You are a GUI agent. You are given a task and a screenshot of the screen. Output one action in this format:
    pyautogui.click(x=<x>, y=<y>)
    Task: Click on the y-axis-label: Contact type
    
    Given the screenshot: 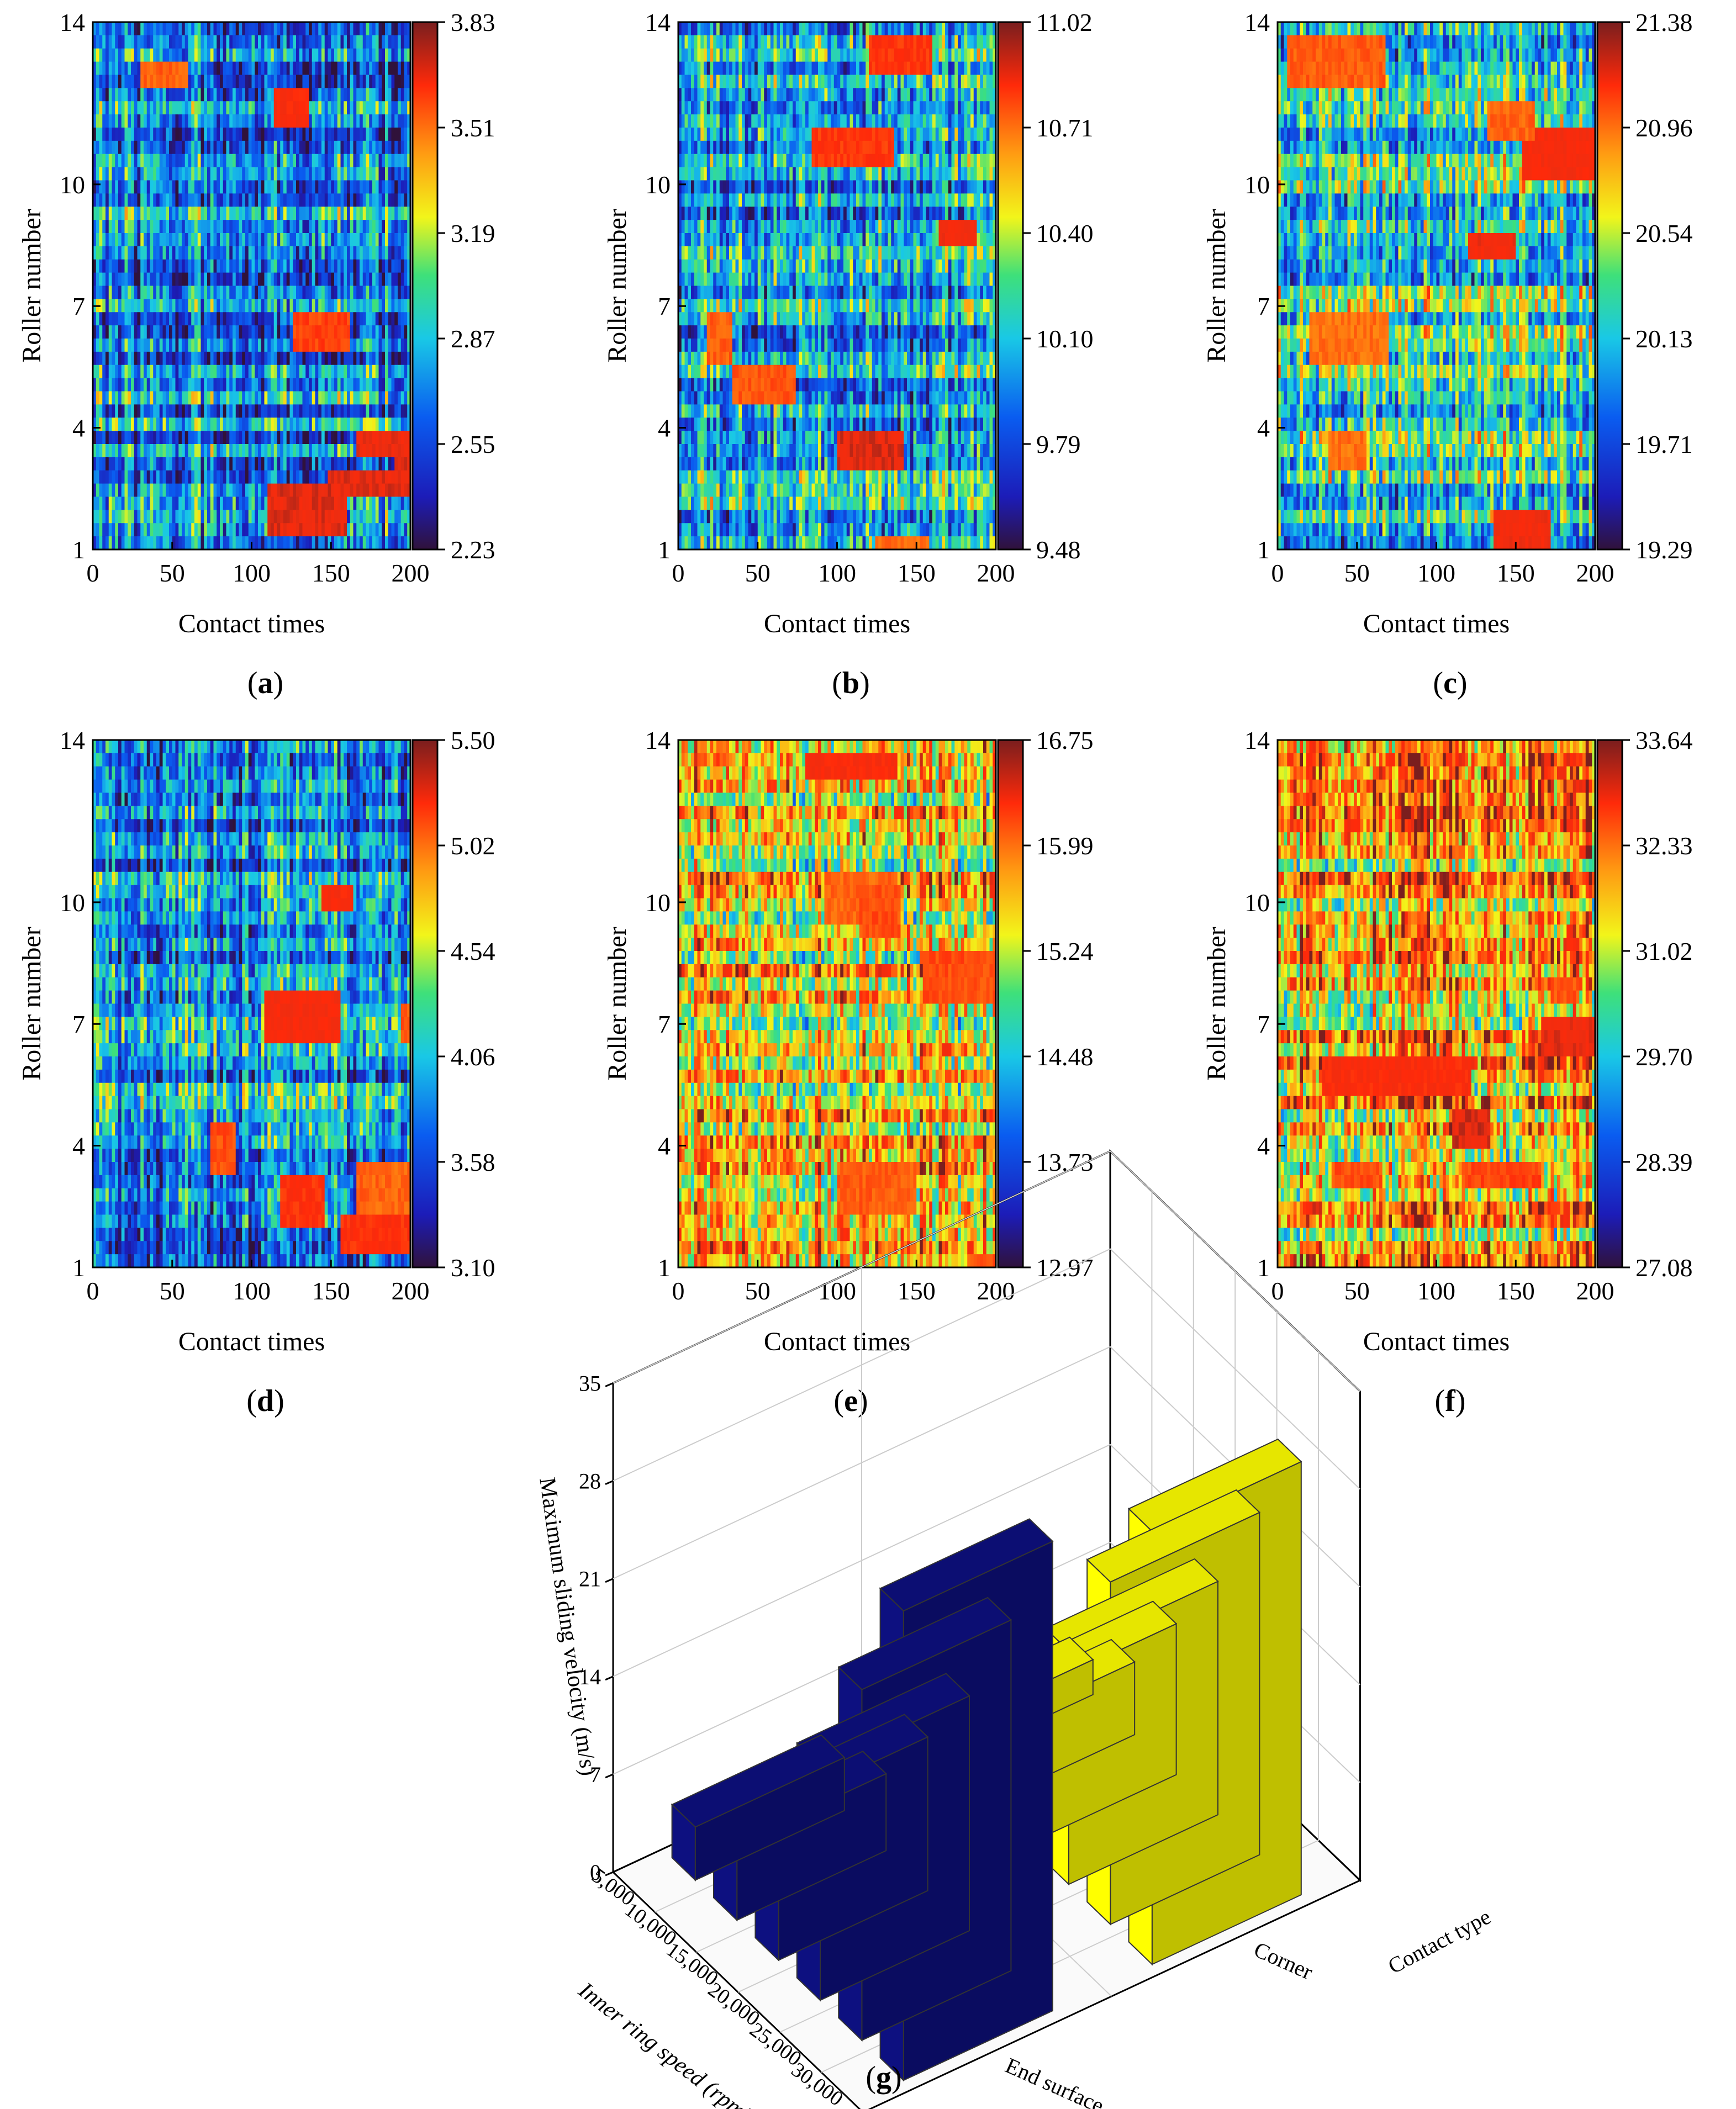 What is the action you would take?
    pyautogui.click(x=1439, y=1942)
    